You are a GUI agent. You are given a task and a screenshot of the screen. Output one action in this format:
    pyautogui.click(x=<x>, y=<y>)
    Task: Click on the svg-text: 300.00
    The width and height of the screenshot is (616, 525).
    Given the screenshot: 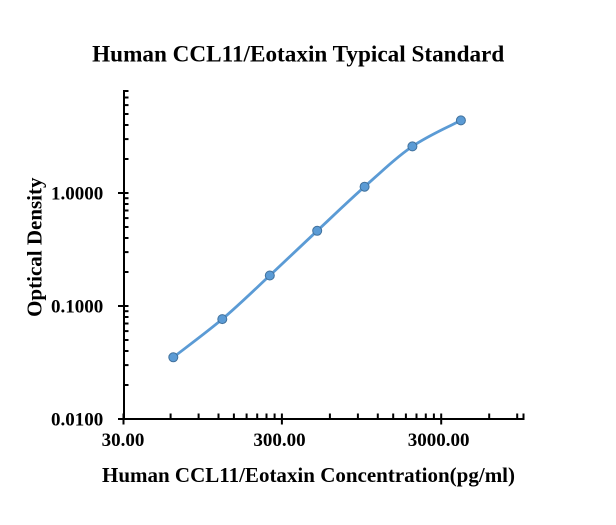 What is the action you would take?
    pyautogui.click(x=279, y=440)
    